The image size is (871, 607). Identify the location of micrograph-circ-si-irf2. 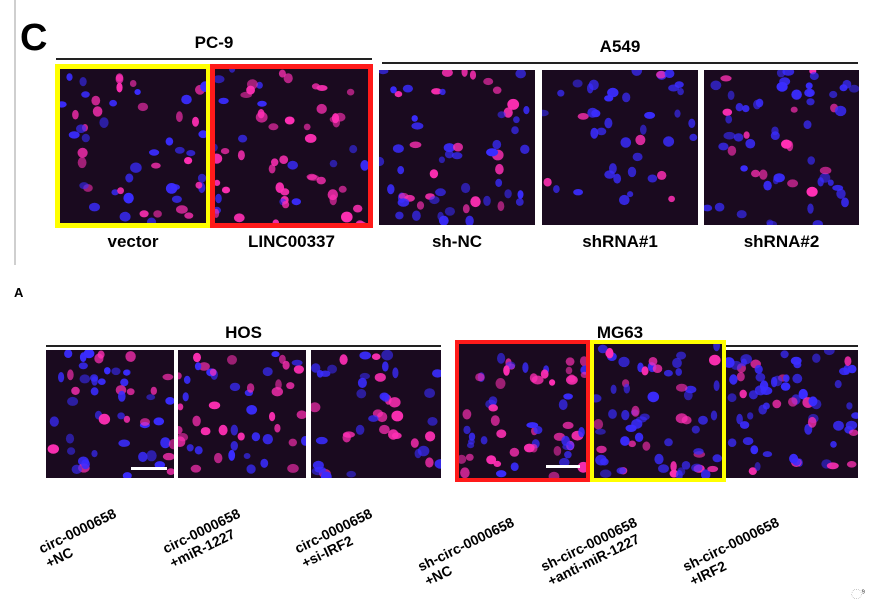
(376, 414).